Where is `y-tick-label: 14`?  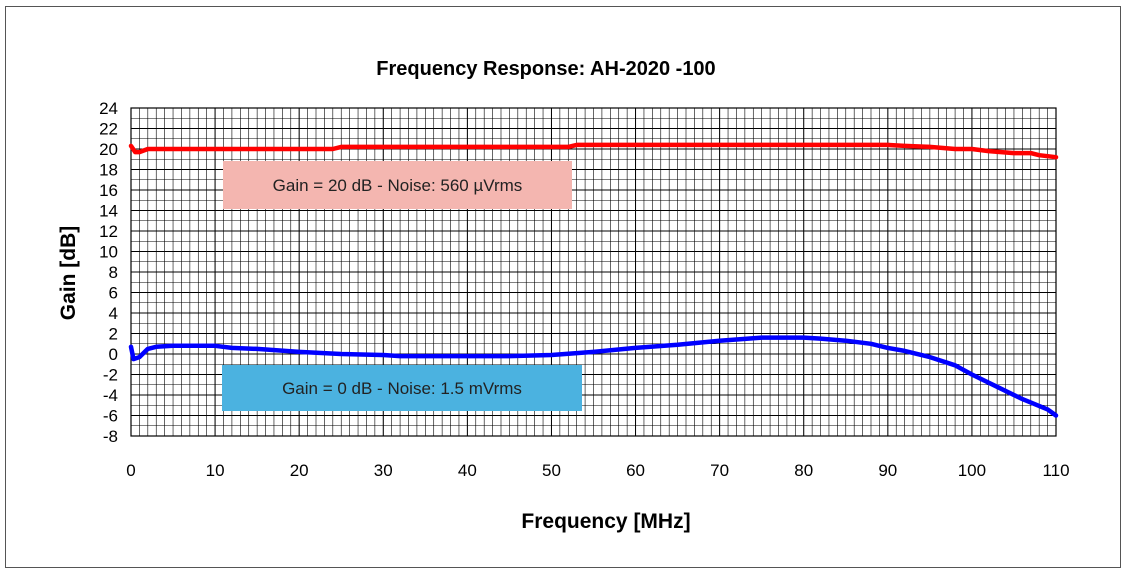 y-tick-label: 14 is located at coordinates (108, 211).